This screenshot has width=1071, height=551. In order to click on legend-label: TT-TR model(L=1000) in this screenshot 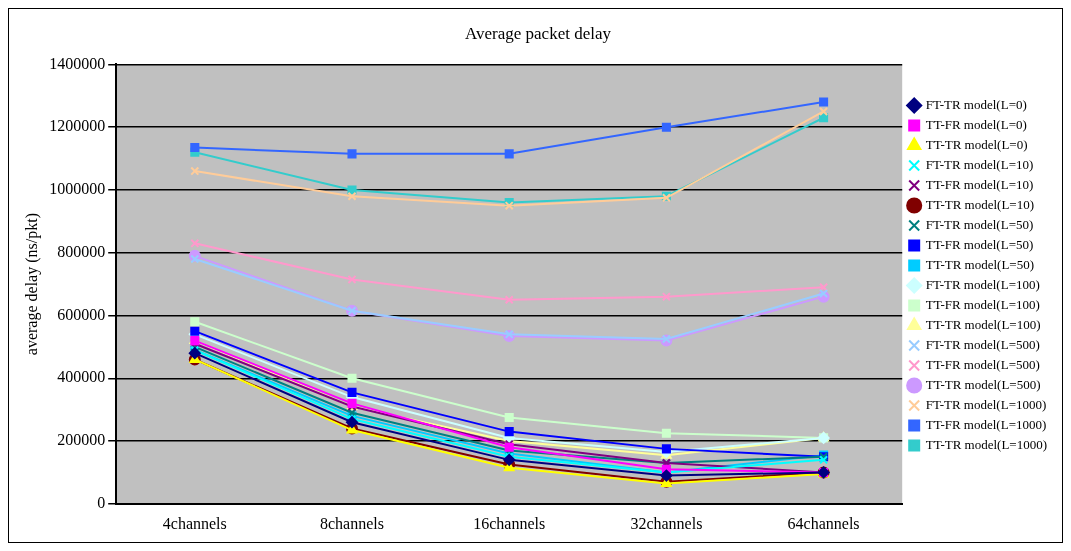, I will do `click(986, 444)`.